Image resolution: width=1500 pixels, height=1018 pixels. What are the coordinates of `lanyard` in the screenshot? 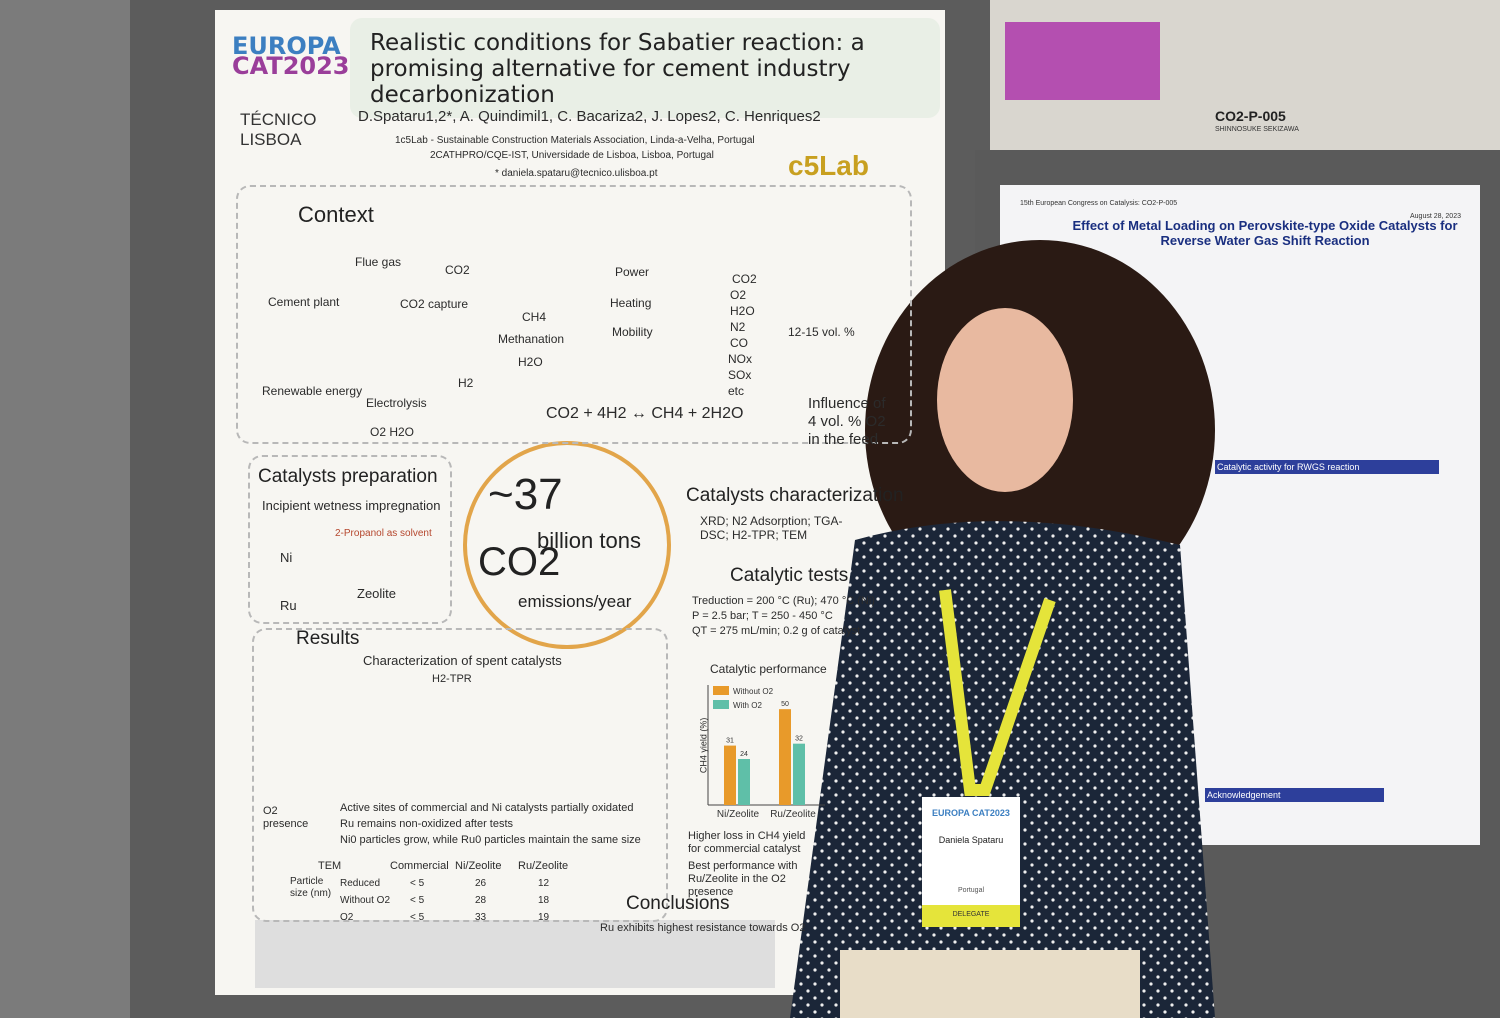 It's located at (997, 692).